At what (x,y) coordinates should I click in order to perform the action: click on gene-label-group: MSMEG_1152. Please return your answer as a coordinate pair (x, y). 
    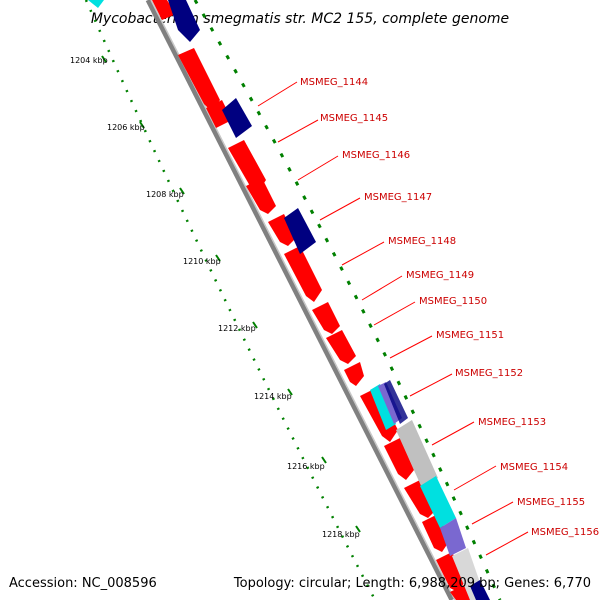
    Looking at the image, I should click on (466, 382).